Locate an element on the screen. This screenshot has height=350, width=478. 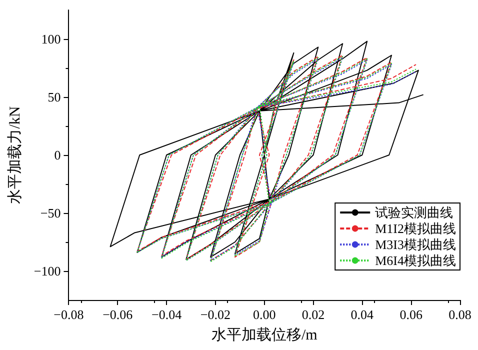
y-tick-label: 0 is located at coordinates (57, 155).